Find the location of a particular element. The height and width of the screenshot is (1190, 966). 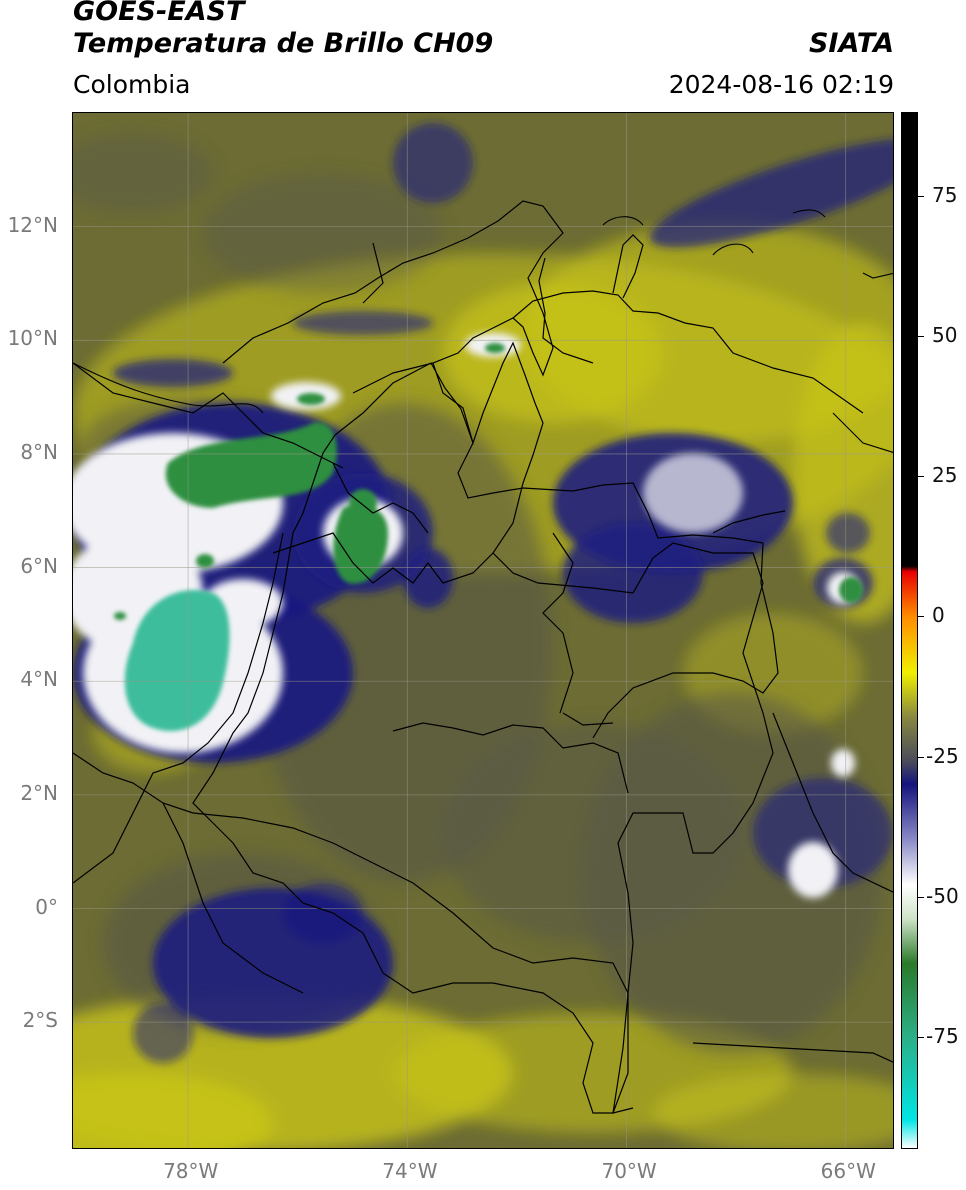

agency-label: SIATA is located at coordinates (851, 43).